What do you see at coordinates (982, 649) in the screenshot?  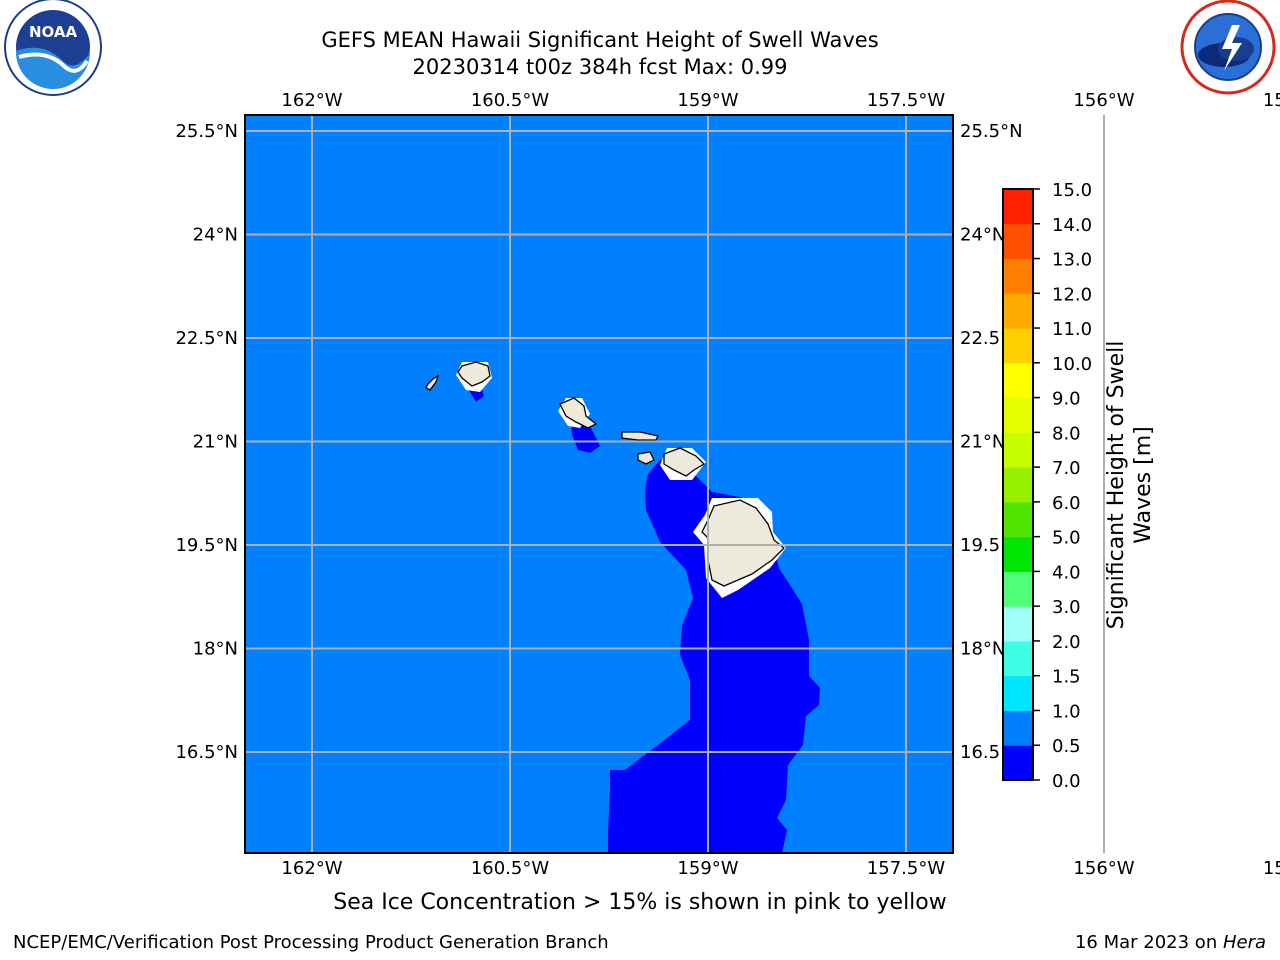 I see `lat-label-right: 18°N` at bounding box center [982, 649].